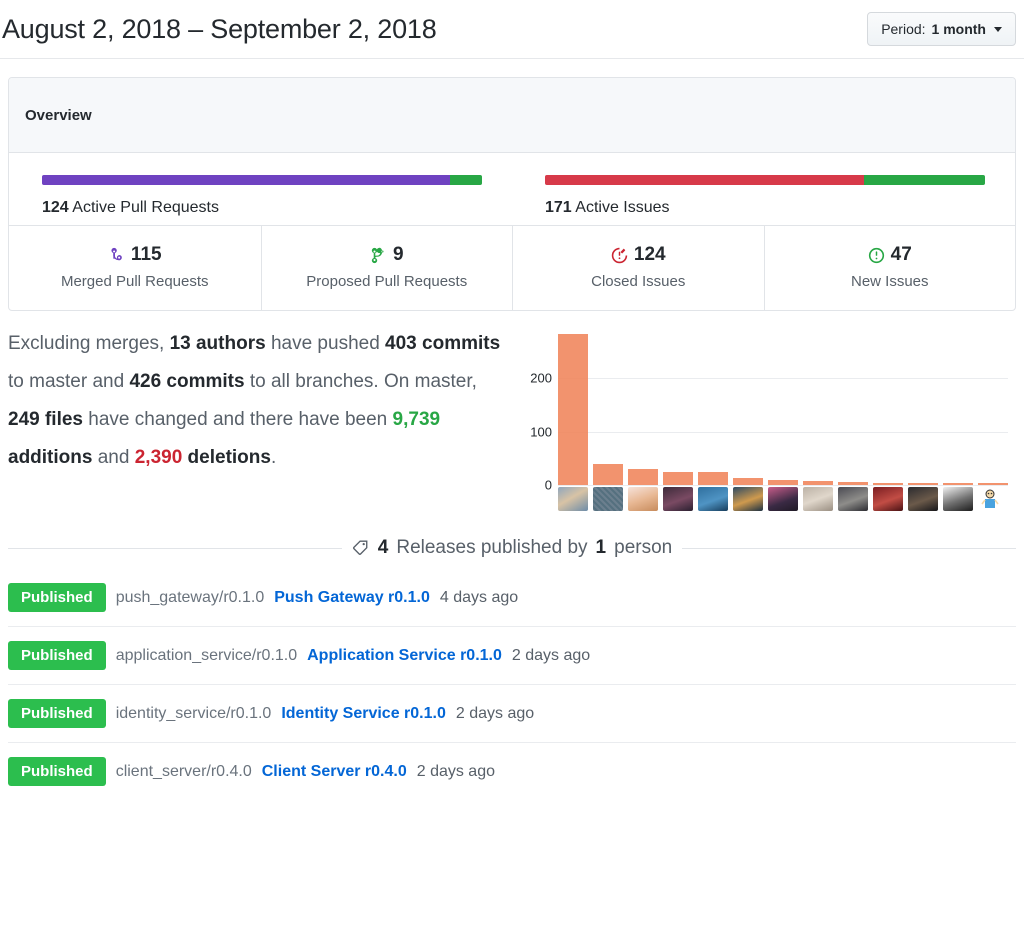 The height and width of the screenshot is (925, 1024). I want to click on release-tag: push_gateway/r0.1.0, so click(190, 597).